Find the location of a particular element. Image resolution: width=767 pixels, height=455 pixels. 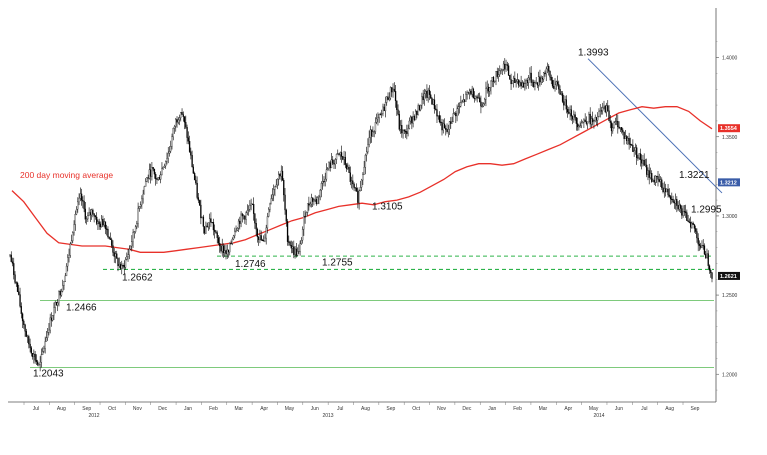

value-badge-label: 1.2621 is located at coordinates (728, 277).